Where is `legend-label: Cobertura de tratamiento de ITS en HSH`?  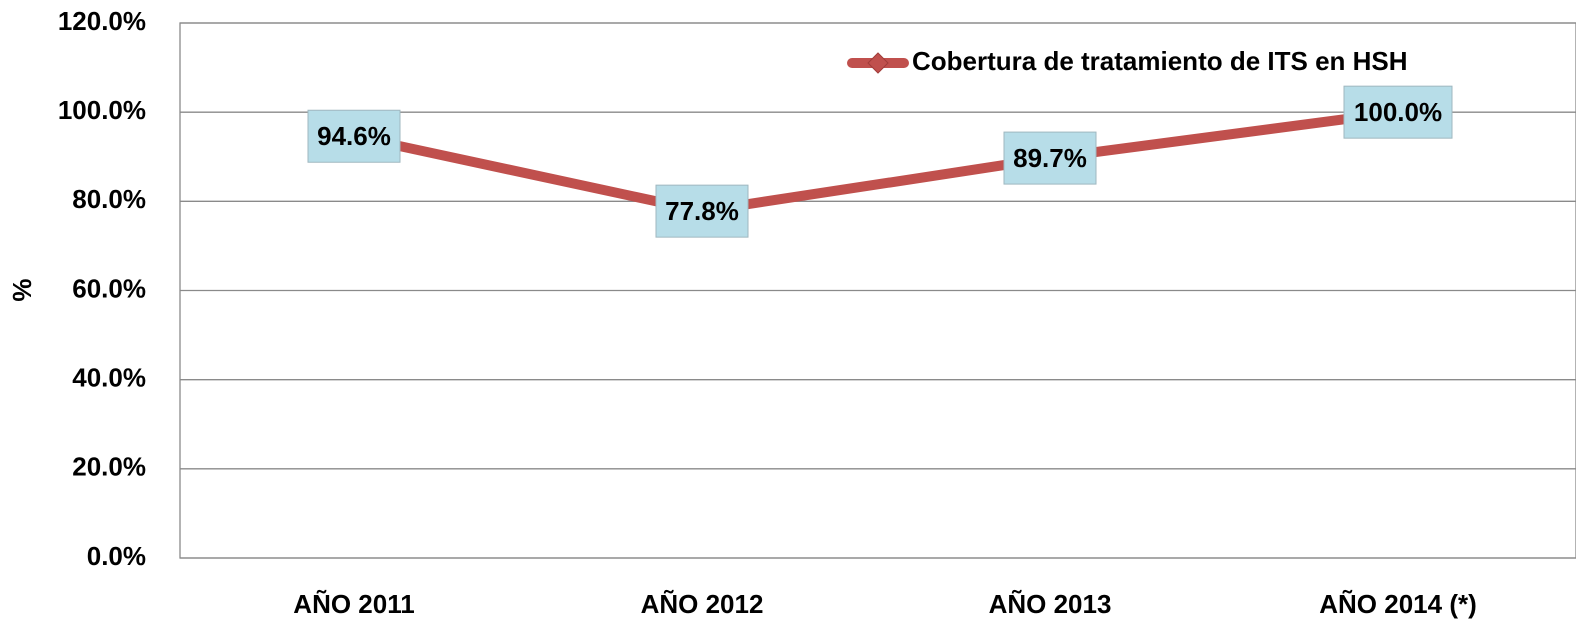
legend-label: Cobertura de tratamiento de ITS en HSH is located at coordinates (1160, 61).